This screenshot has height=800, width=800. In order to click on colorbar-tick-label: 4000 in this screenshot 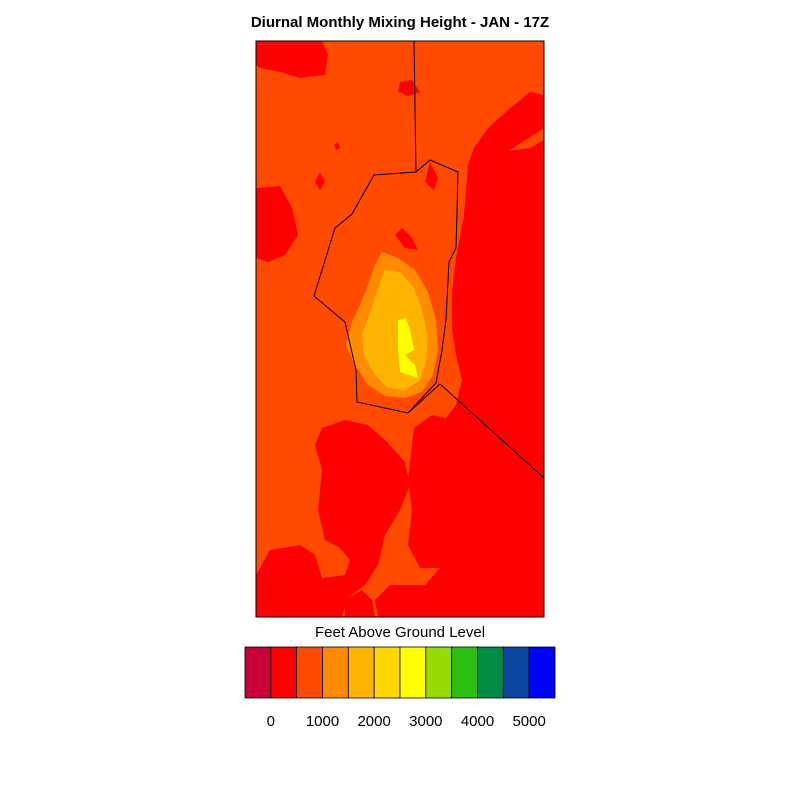, I will do `click(477, 721)`.